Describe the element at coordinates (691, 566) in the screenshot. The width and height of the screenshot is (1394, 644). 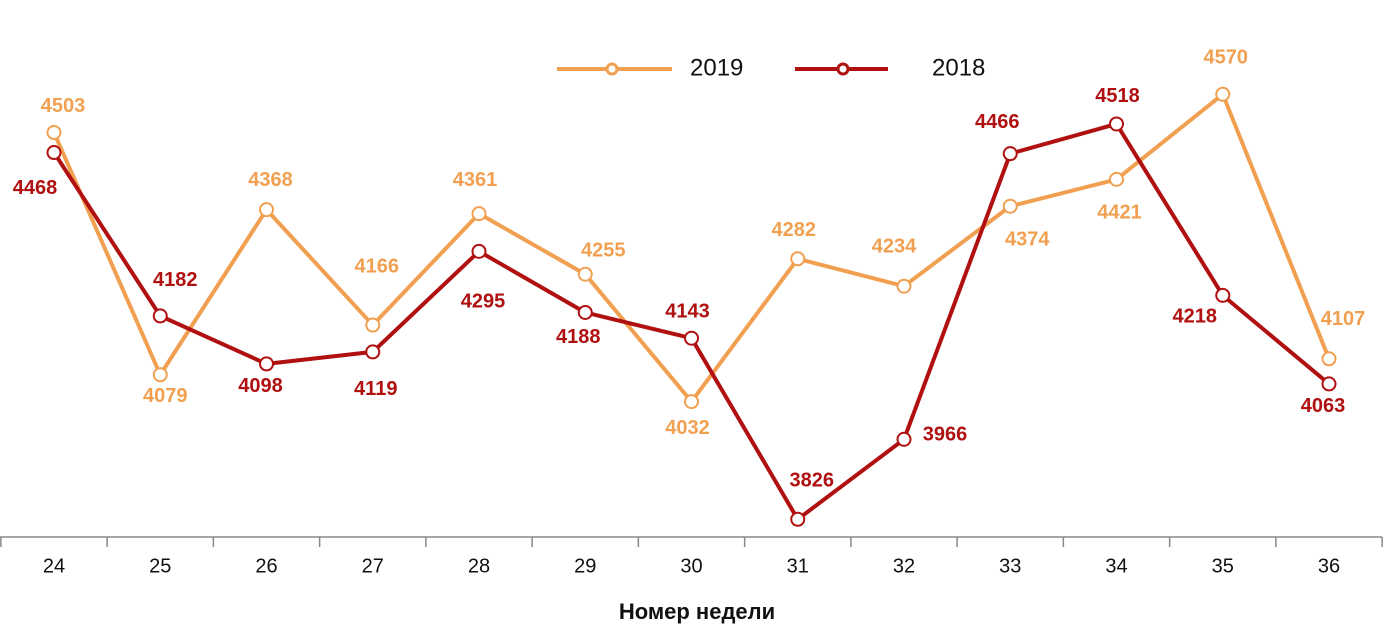
I see `x-tick-label: 30` at that location.